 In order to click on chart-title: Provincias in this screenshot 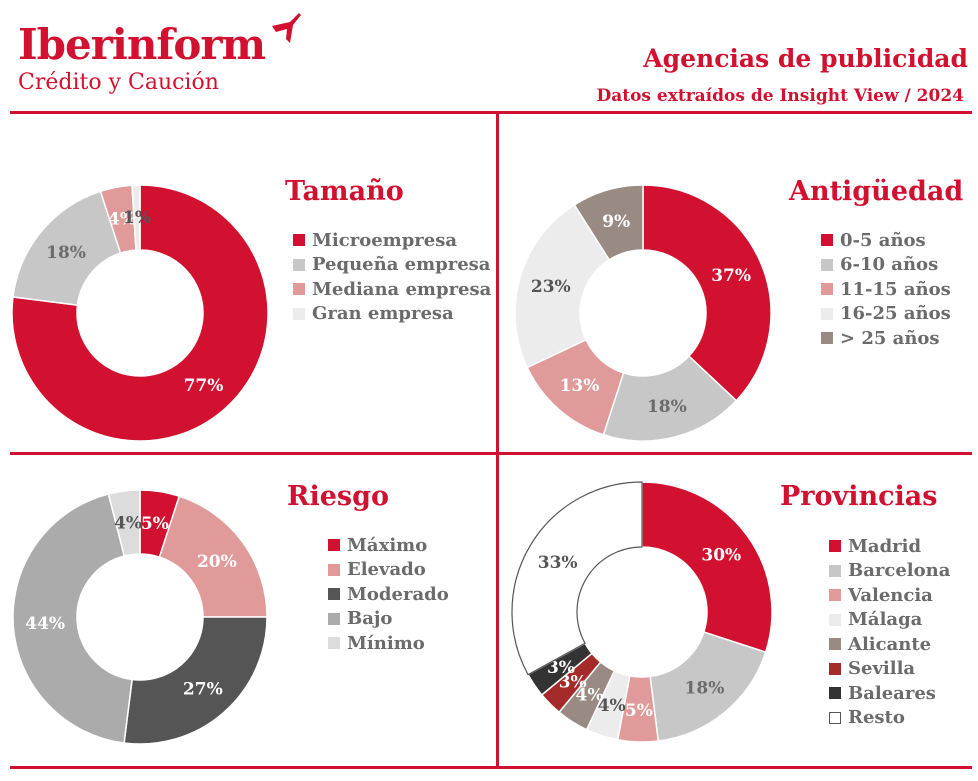, I will do `click(859, 496)`.